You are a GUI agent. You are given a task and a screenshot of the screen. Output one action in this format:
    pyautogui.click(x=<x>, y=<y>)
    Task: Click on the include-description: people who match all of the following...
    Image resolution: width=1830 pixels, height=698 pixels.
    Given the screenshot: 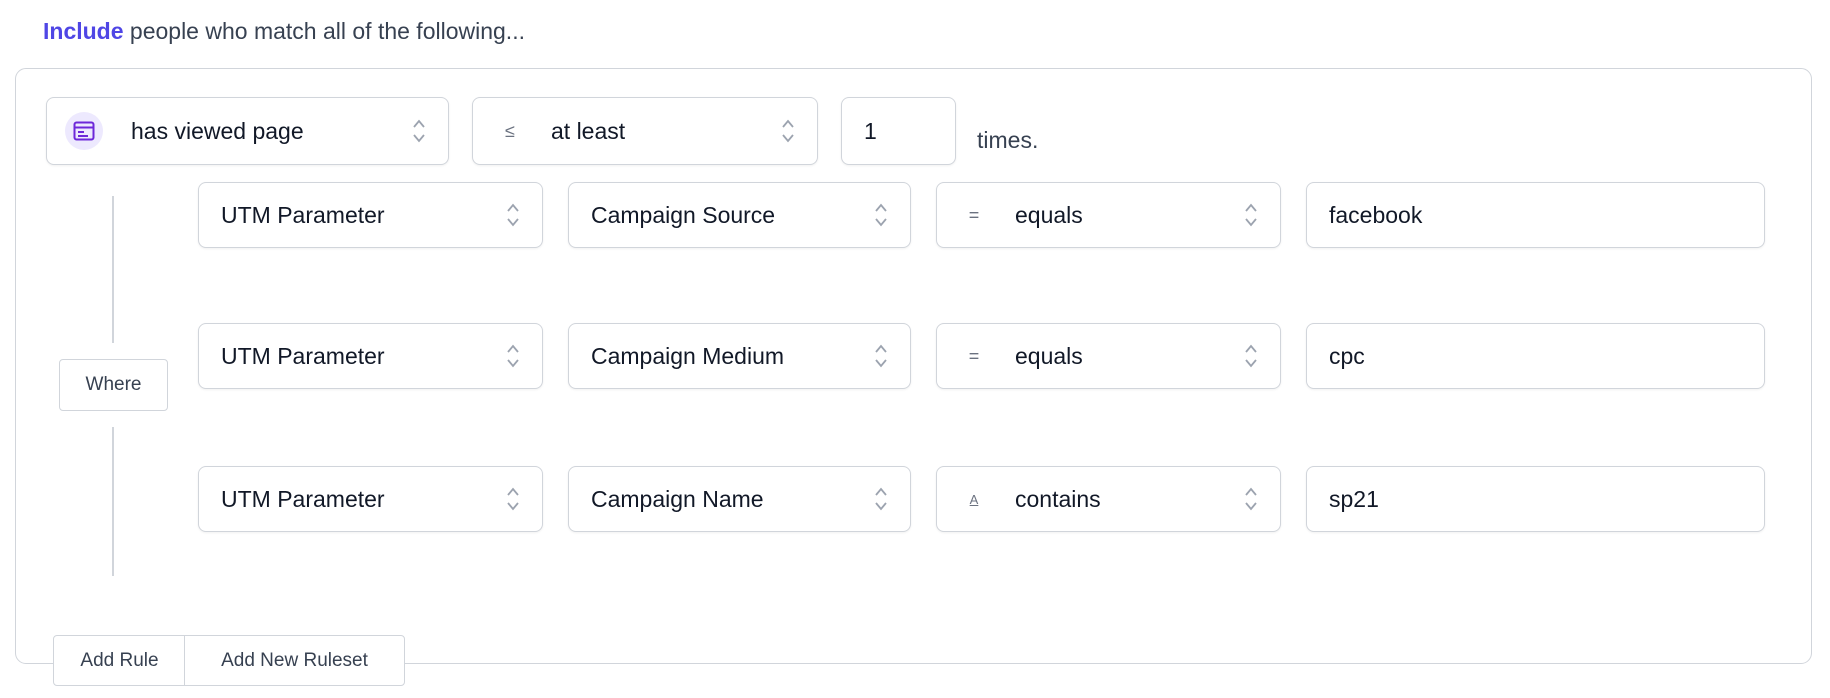 What is the action you would take?
    pyautogui.click(x=324, y=31)
    